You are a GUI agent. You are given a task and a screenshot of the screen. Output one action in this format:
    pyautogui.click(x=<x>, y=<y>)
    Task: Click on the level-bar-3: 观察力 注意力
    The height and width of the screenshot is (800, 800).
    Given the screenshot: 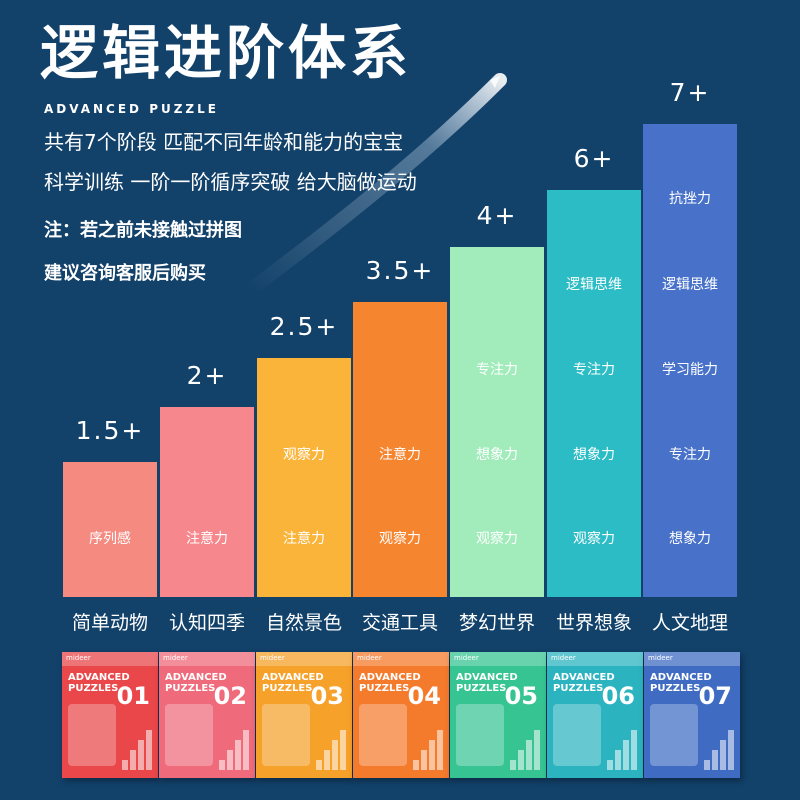 What is the action you would take?
    pyautogui.click(x=304, y=477)
    